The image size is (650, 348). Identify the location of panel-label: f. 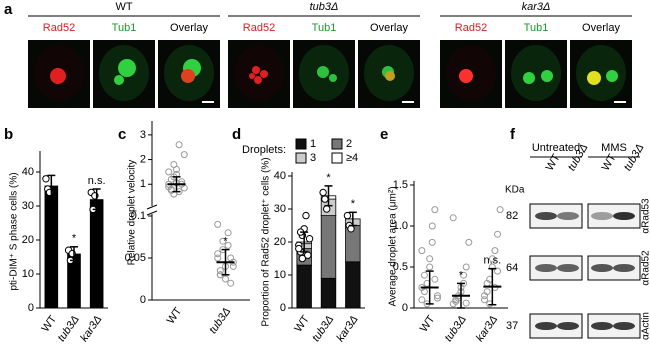
(513, 134).